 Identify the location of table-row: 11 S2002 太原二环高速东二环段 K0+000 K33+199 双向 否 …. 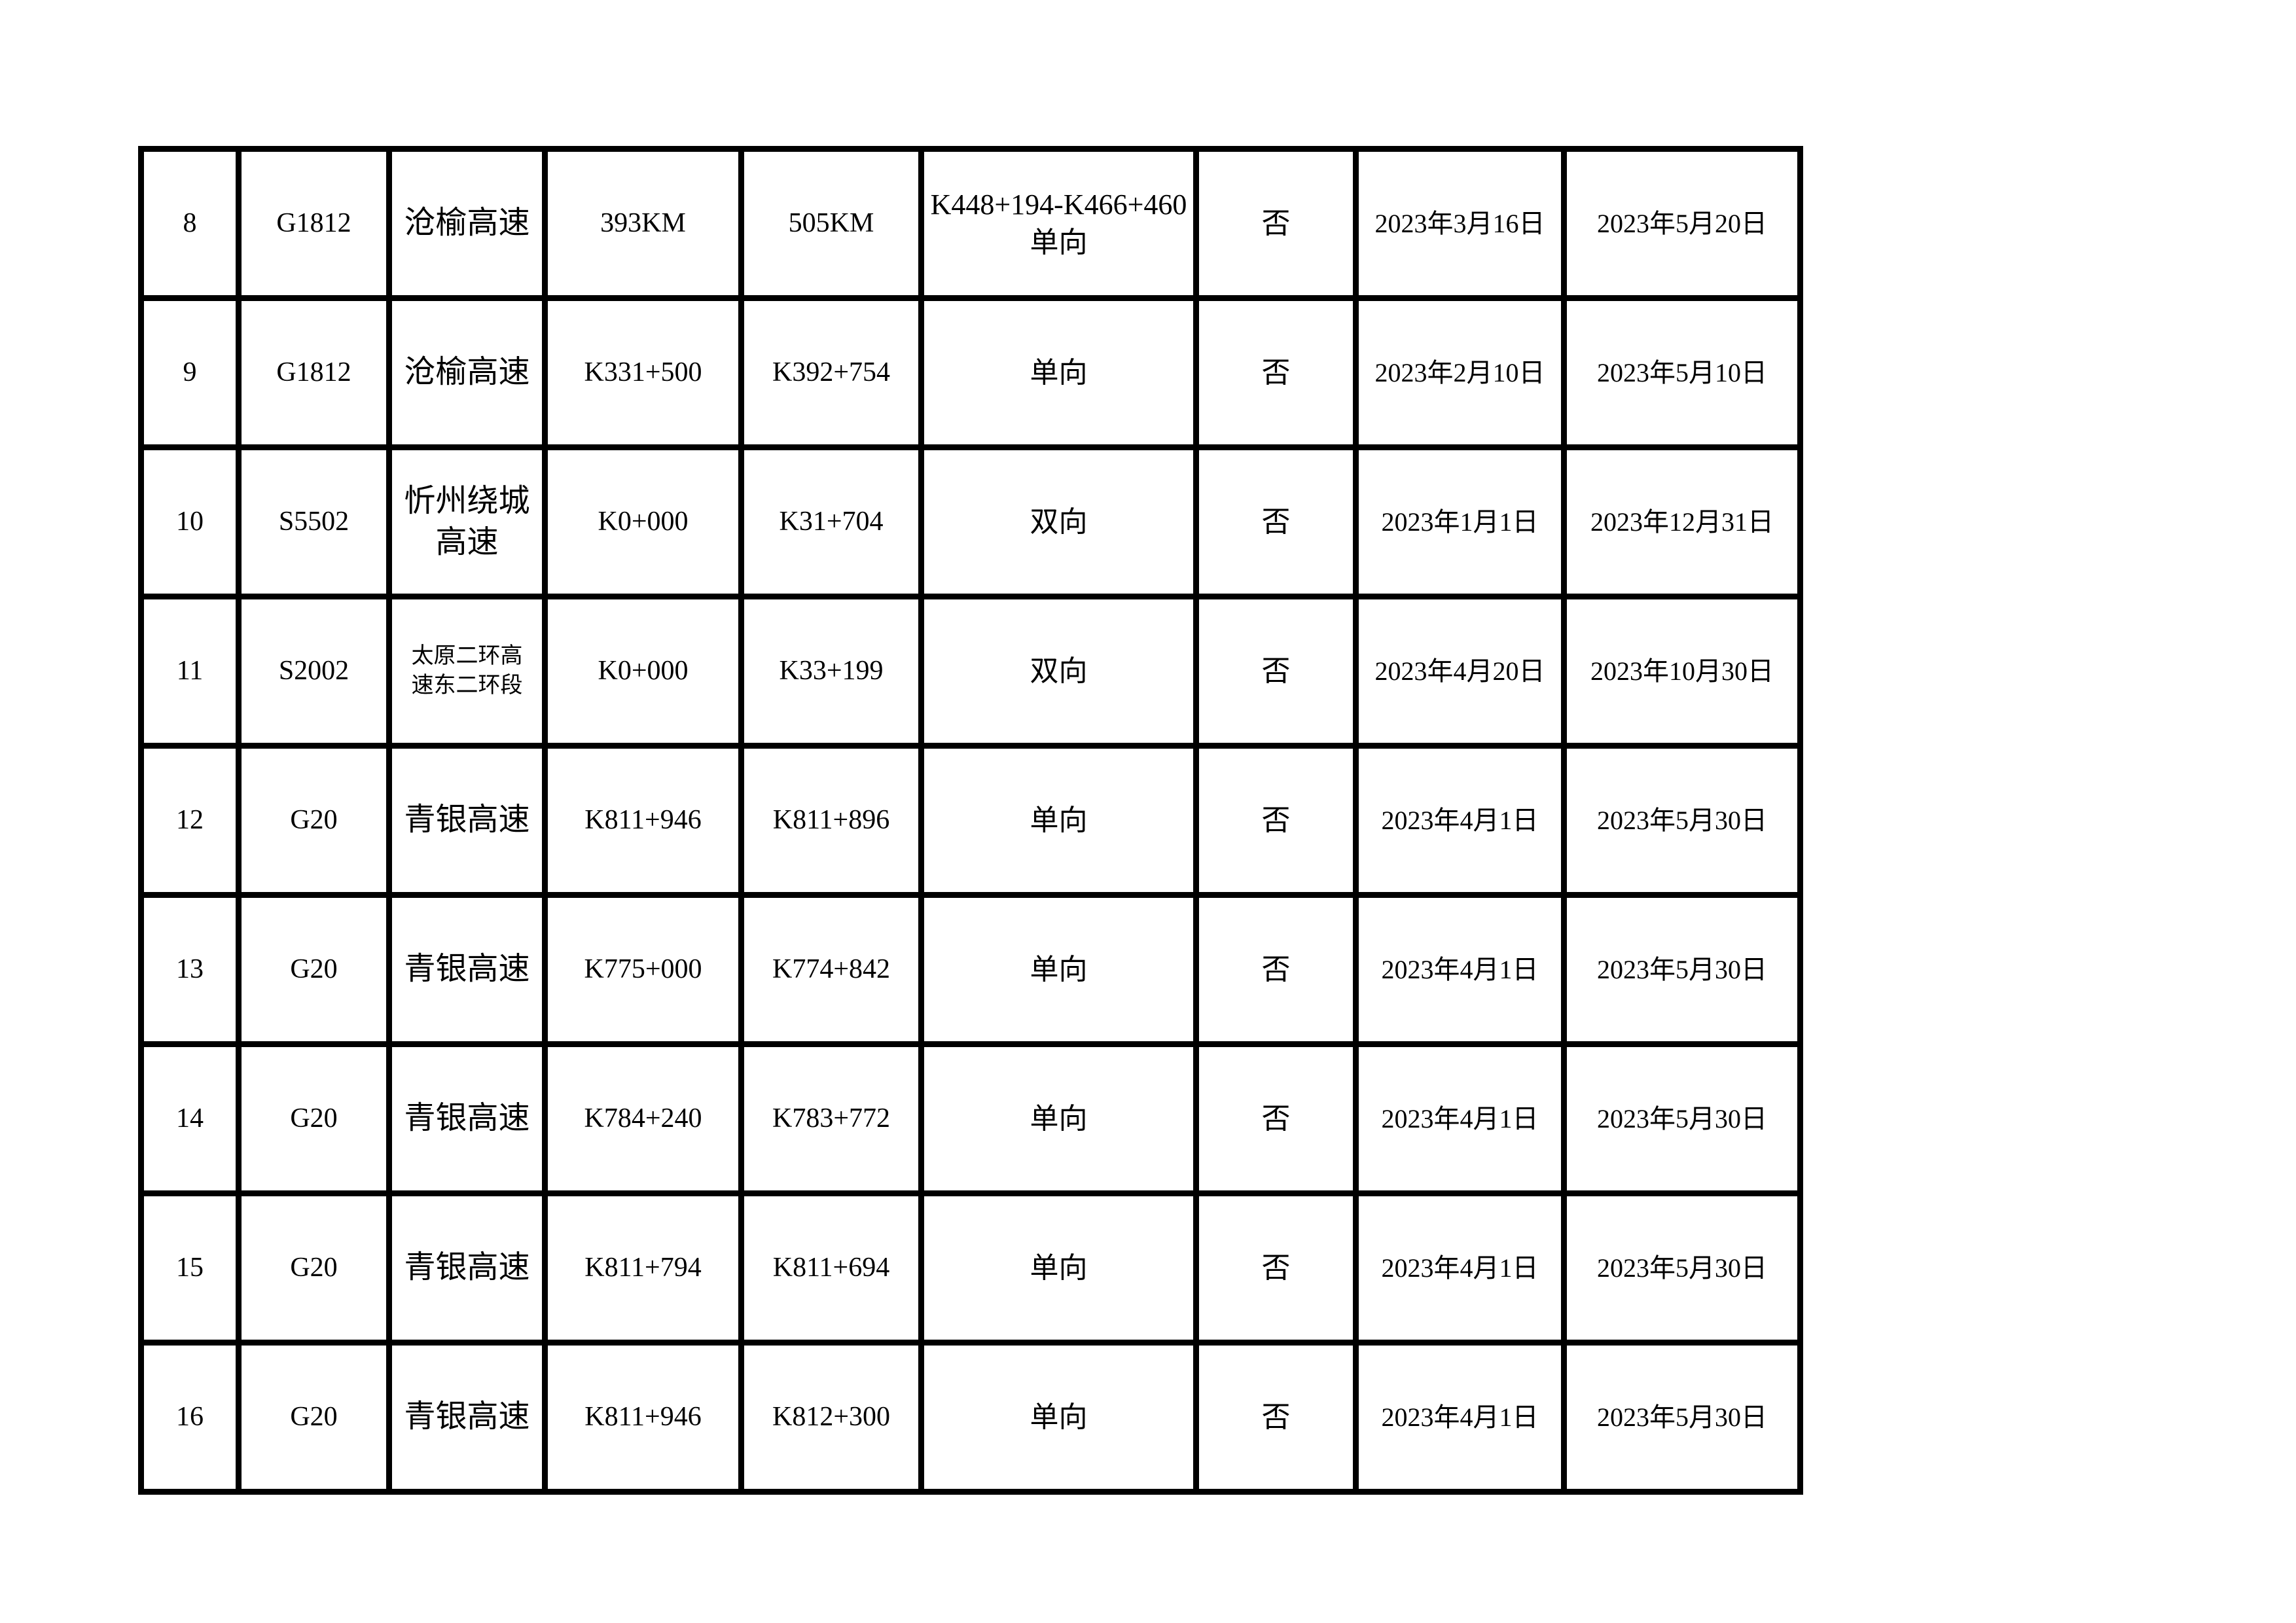
(970, 671).